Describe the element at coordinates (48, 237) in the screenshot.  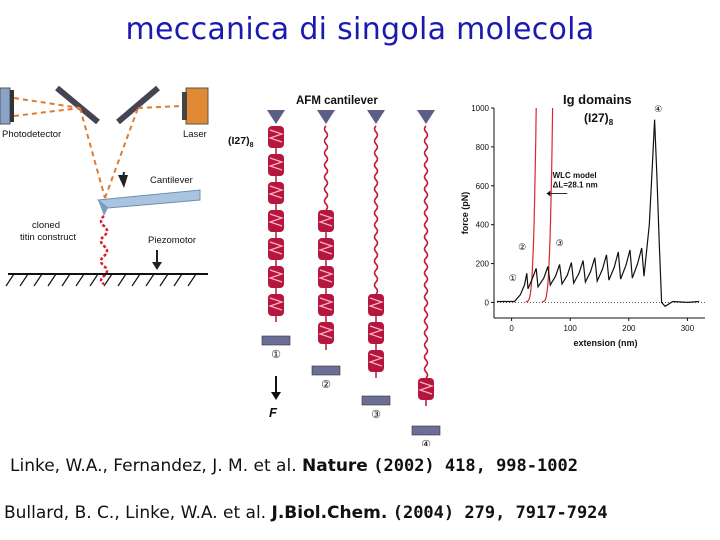
I see `construct-label-2: titin construct` at that location.